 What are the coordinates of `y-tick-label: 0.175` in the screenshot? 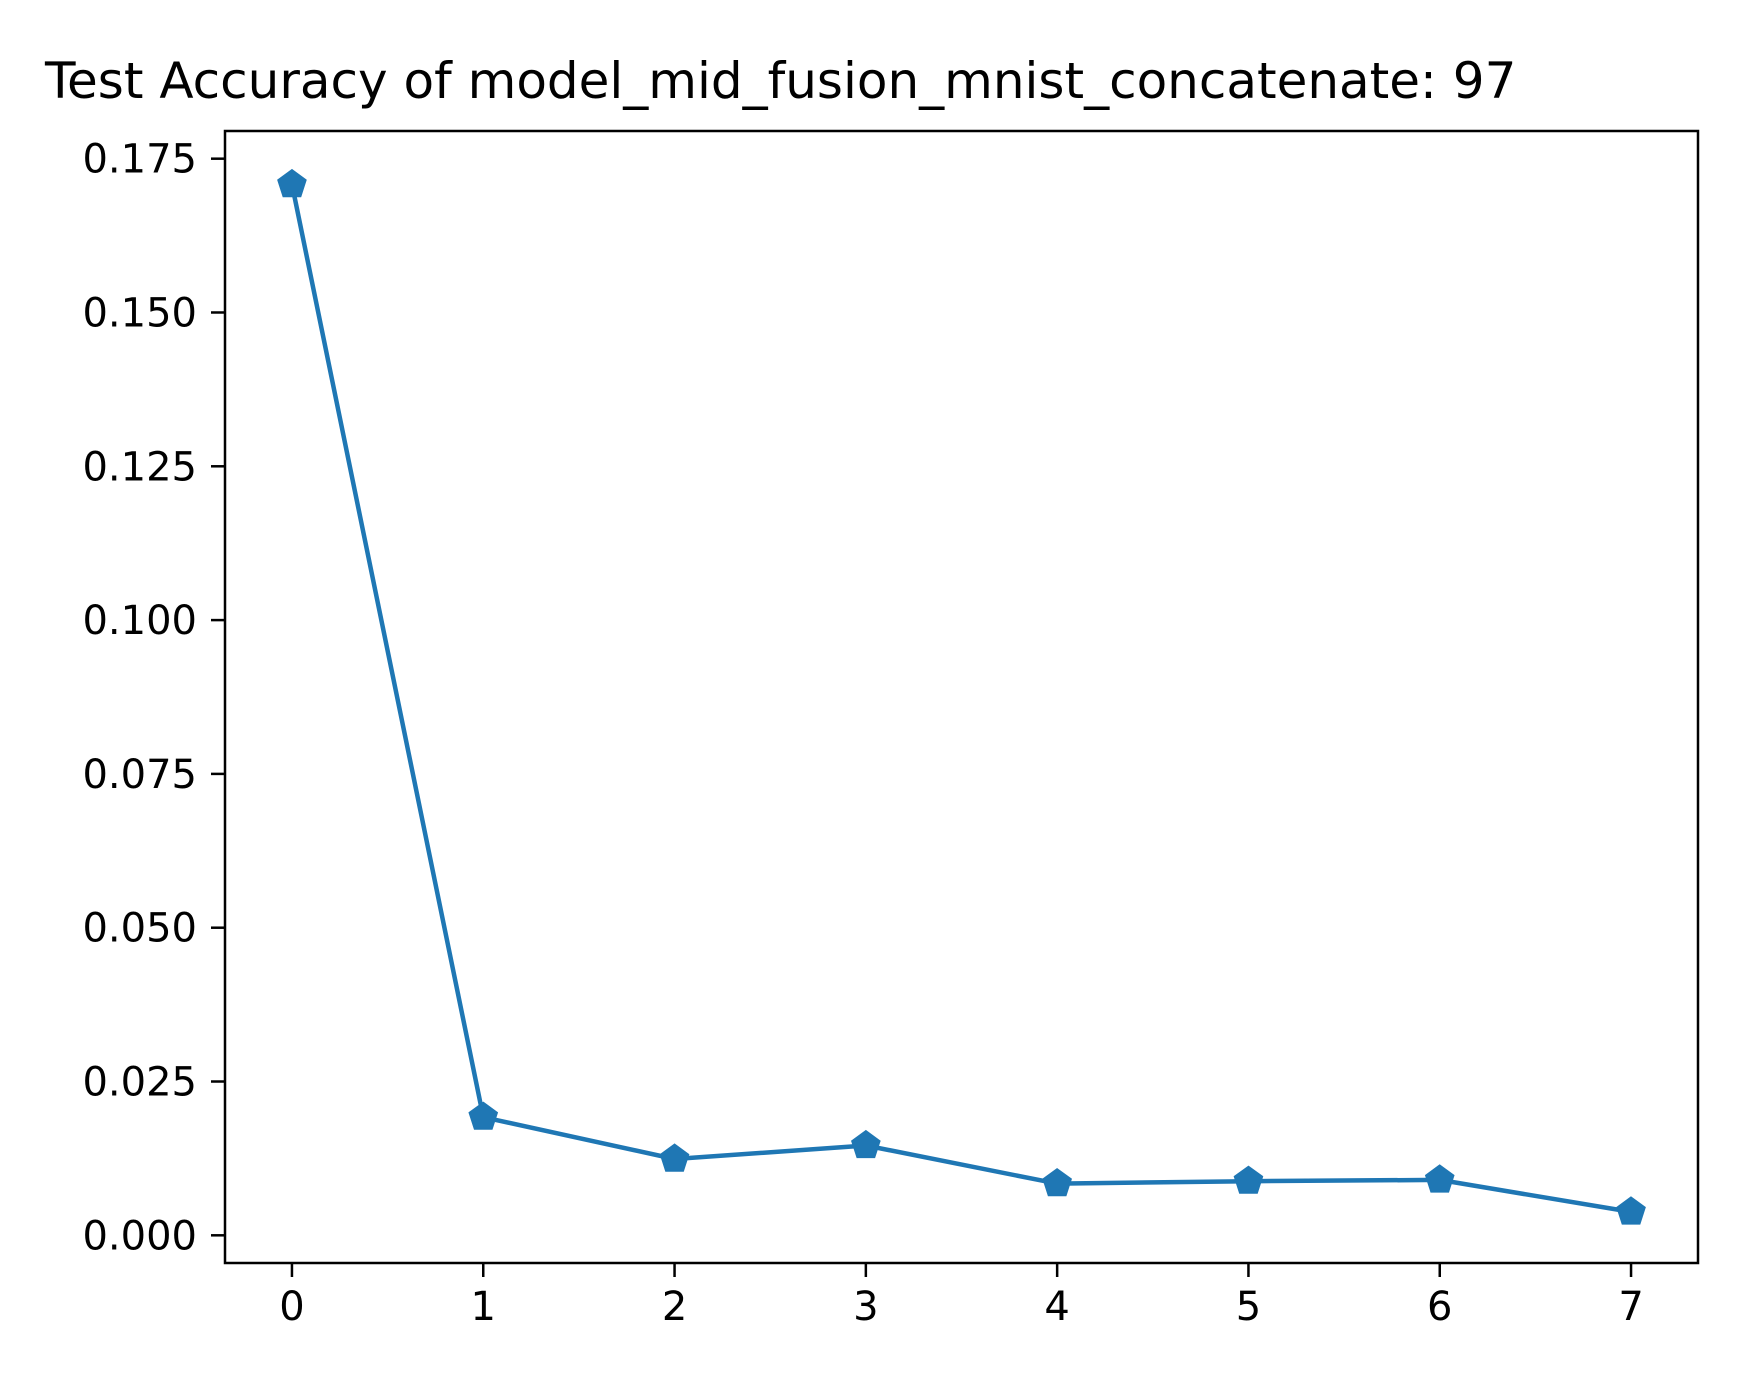 It's located at (139, 160).